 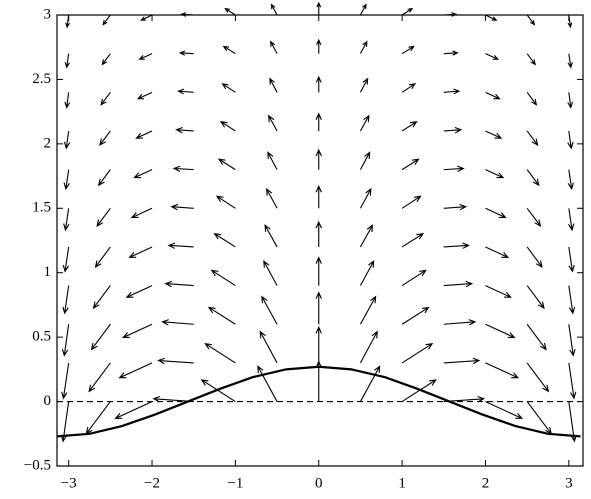 What do you see at coordinates (235, 483) in the screenshot?
I see `x-tick-label: −1` at bounding box center [235, 483].